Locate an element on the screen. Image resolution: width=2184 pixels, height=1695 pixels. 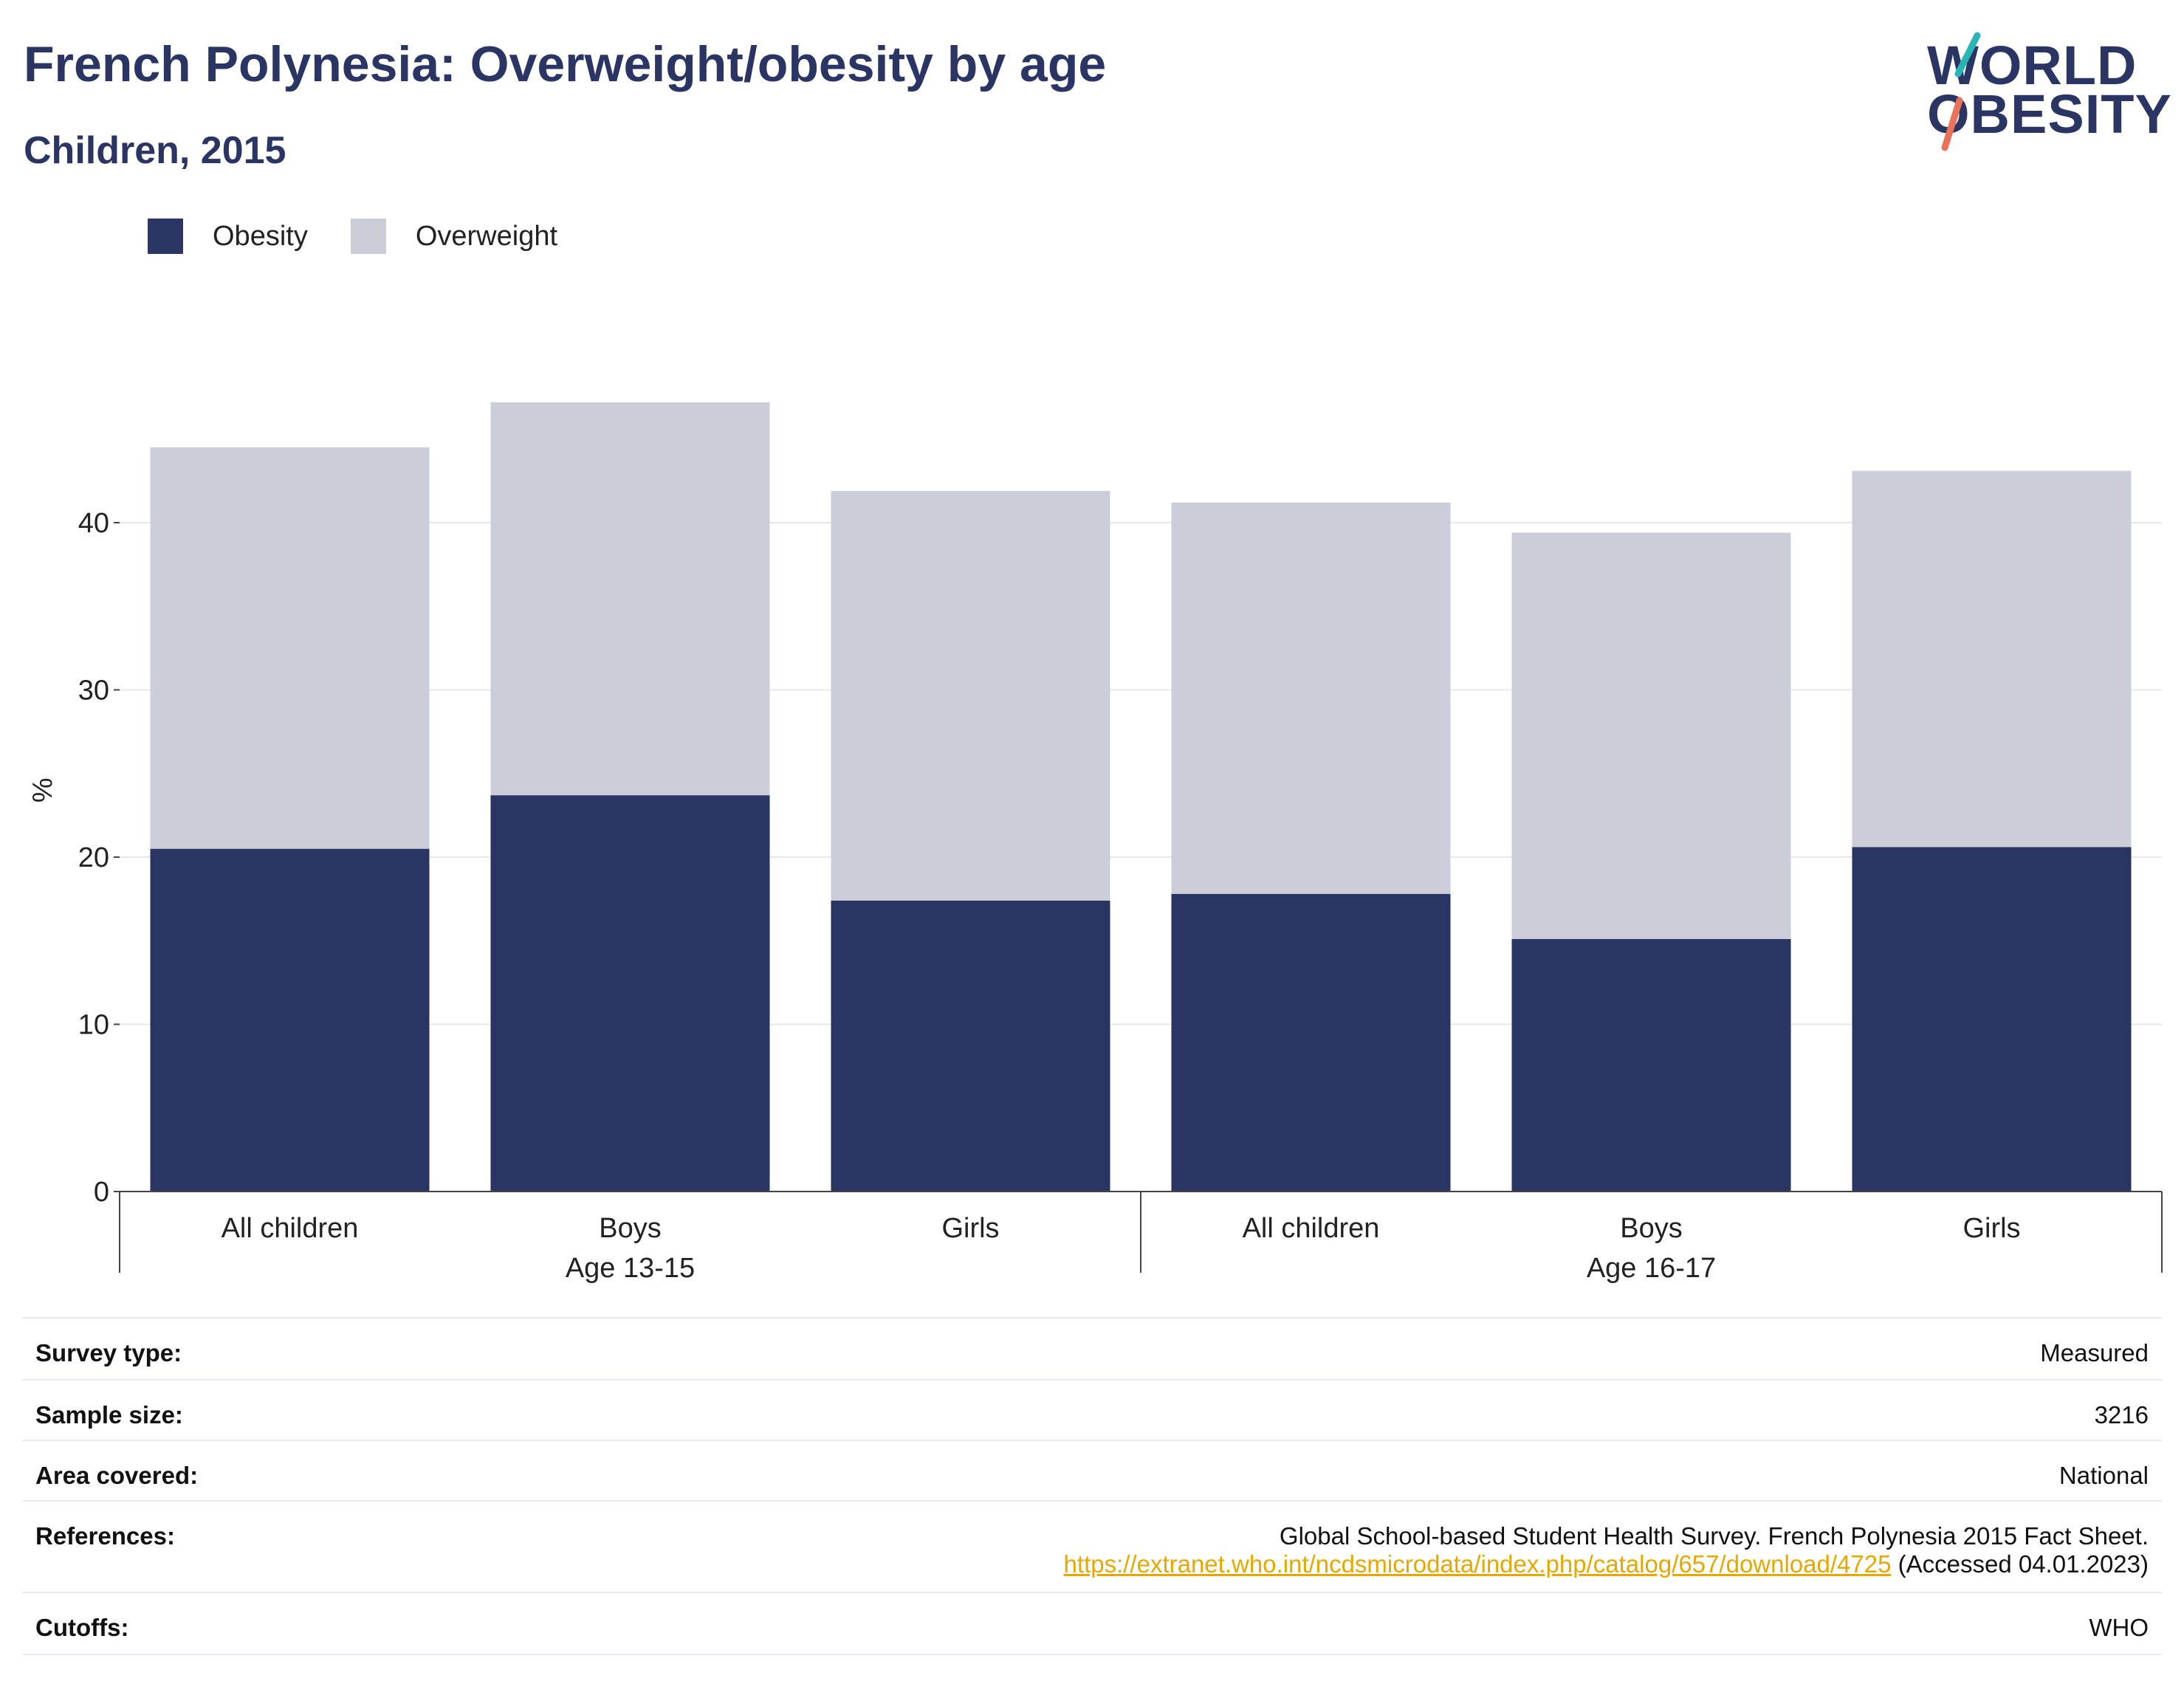
legend-item-obesity: Obesity is located at coordinates (228, 237).